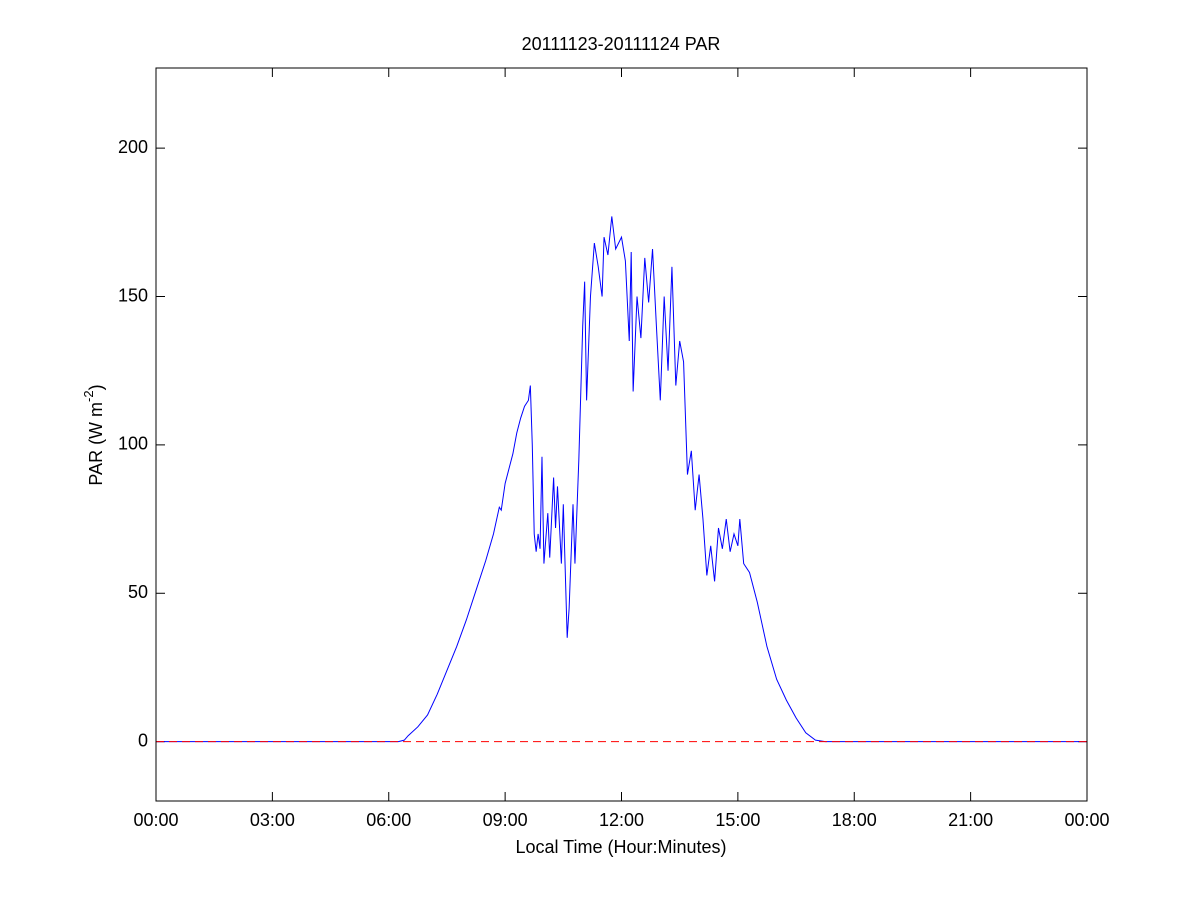 The image size is (1201, 901). What do you see at coordinates (505, 820) in the screenshot?
I see `x-tick-label: 09:00` at bounding box center [505, 820].